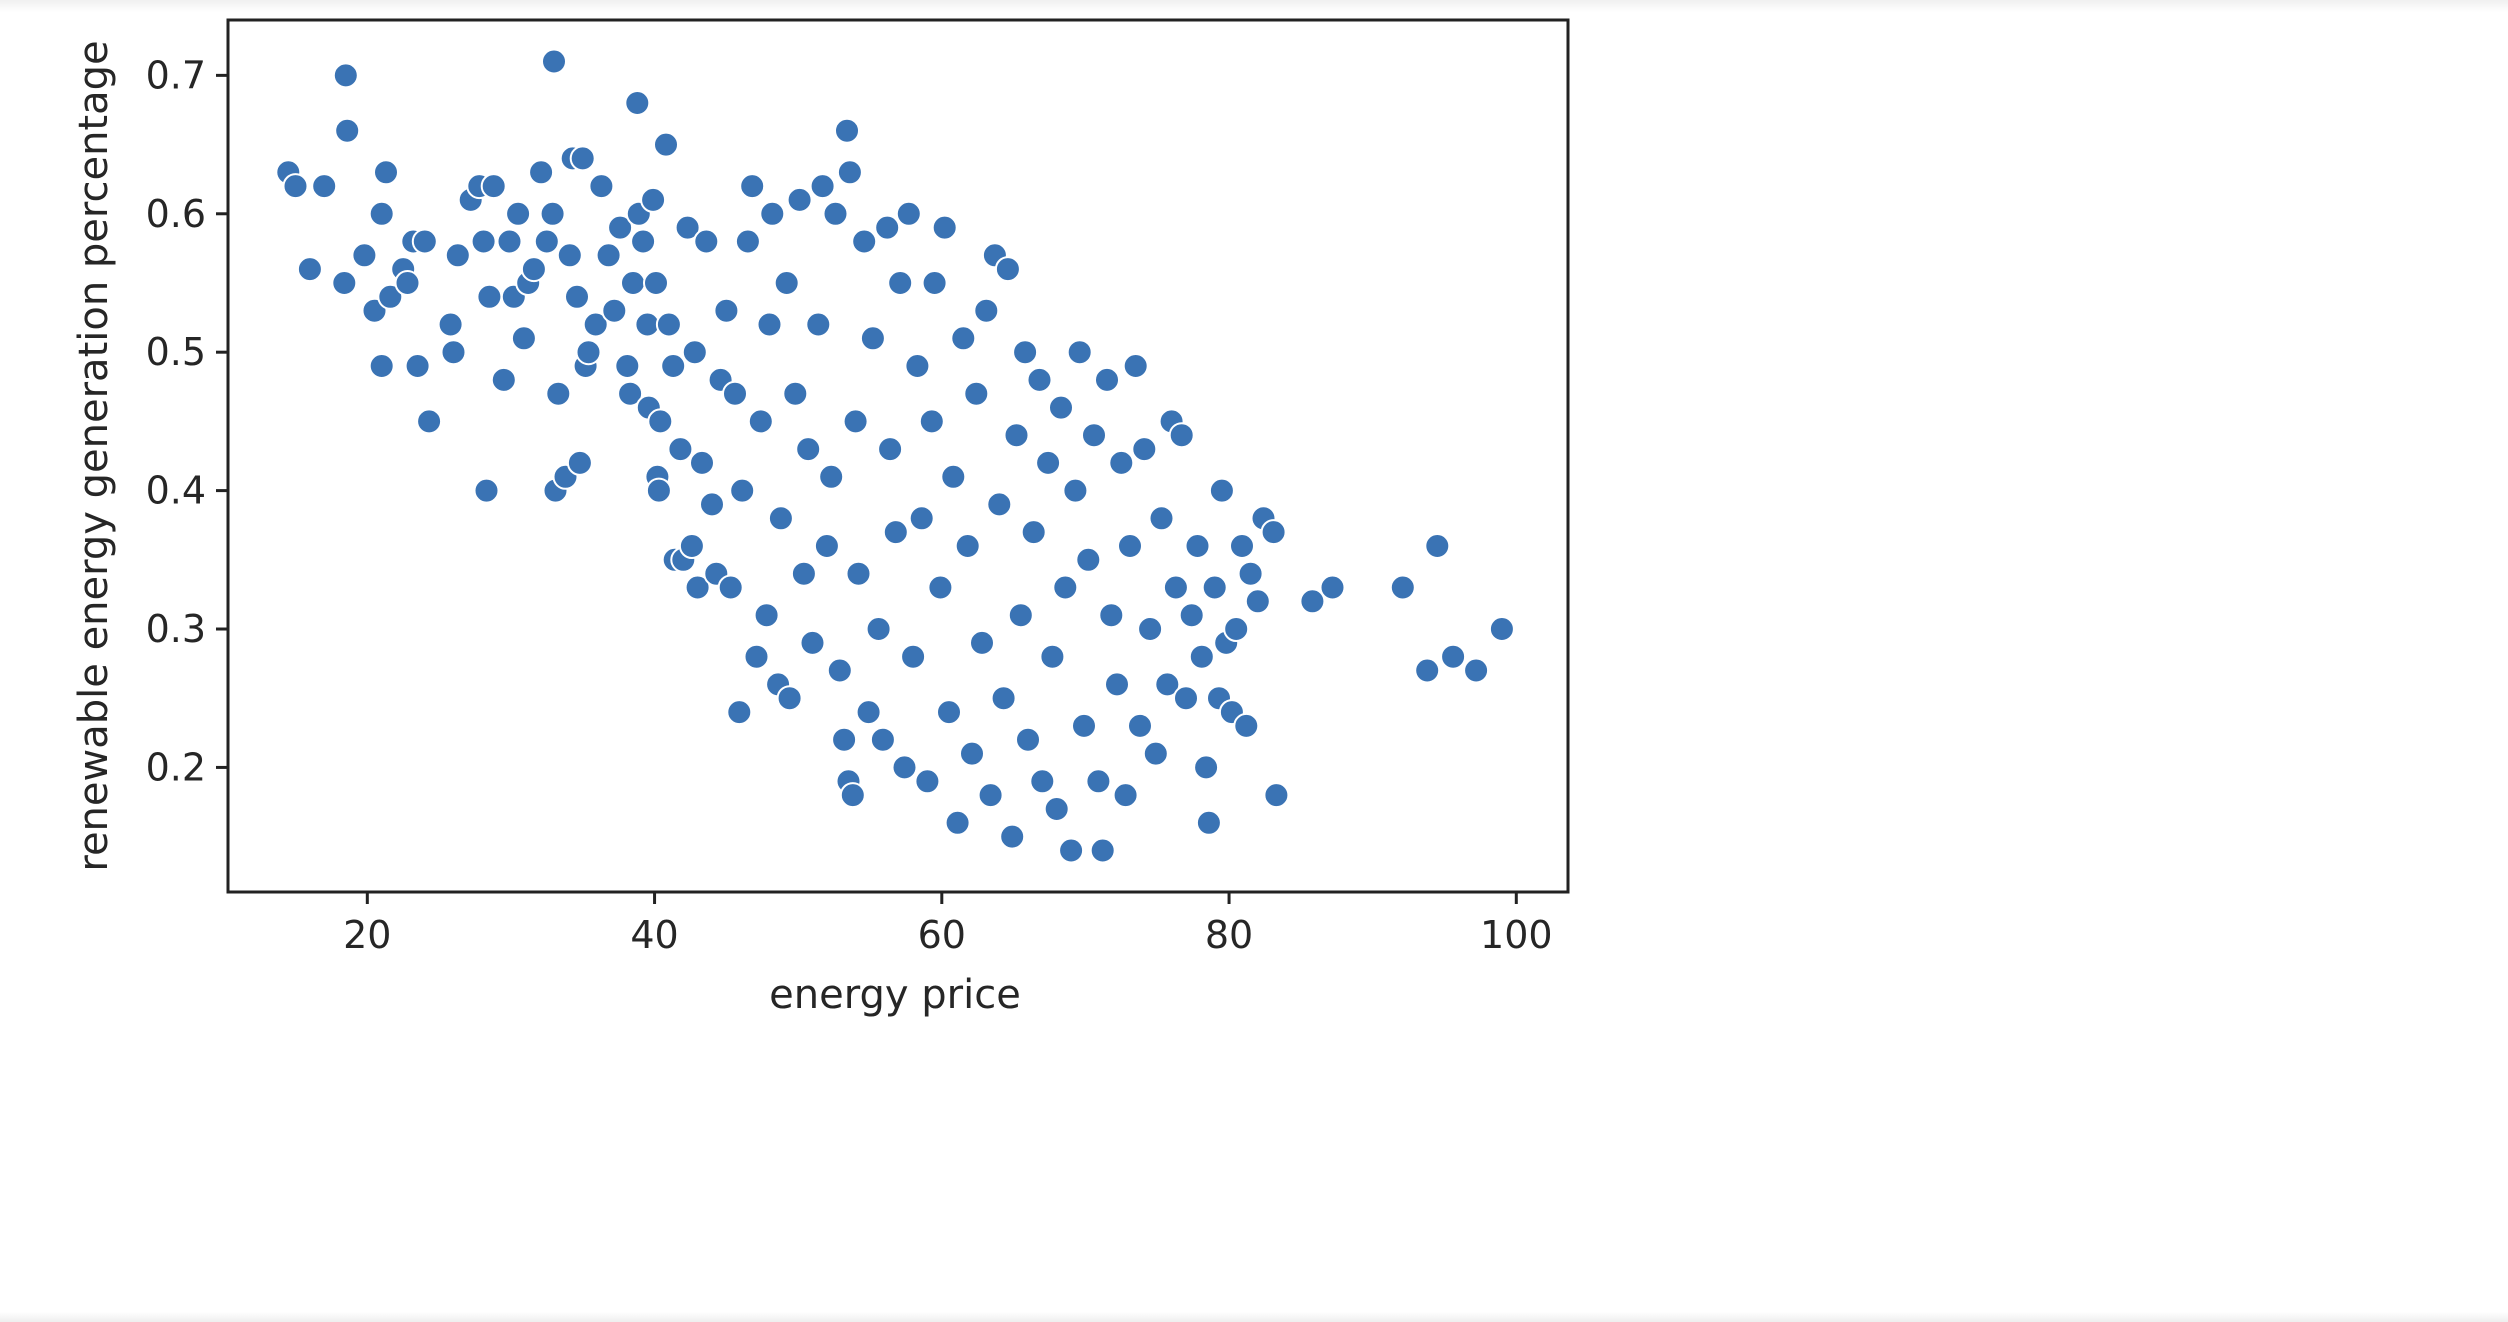 This screenshot has width=2508, height=1322. Describe the element at coordinates (176, 214) in the screenshot. I see `y-tick-label: 0.6` at that location.